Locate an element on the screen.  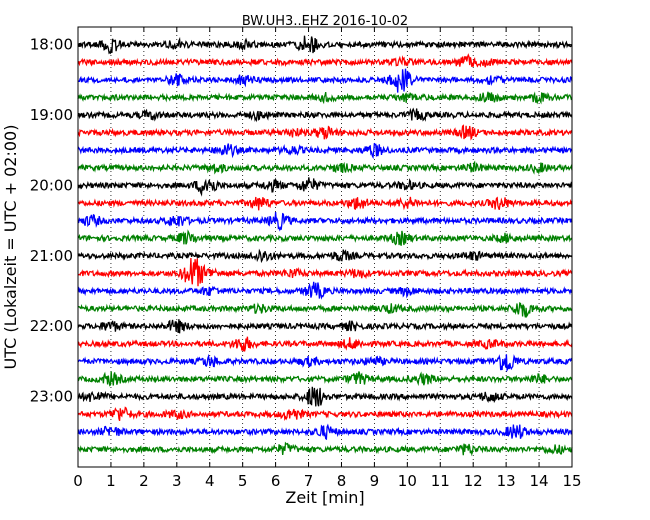
x-tick-label: 2 is located at coordinates (144, 481).